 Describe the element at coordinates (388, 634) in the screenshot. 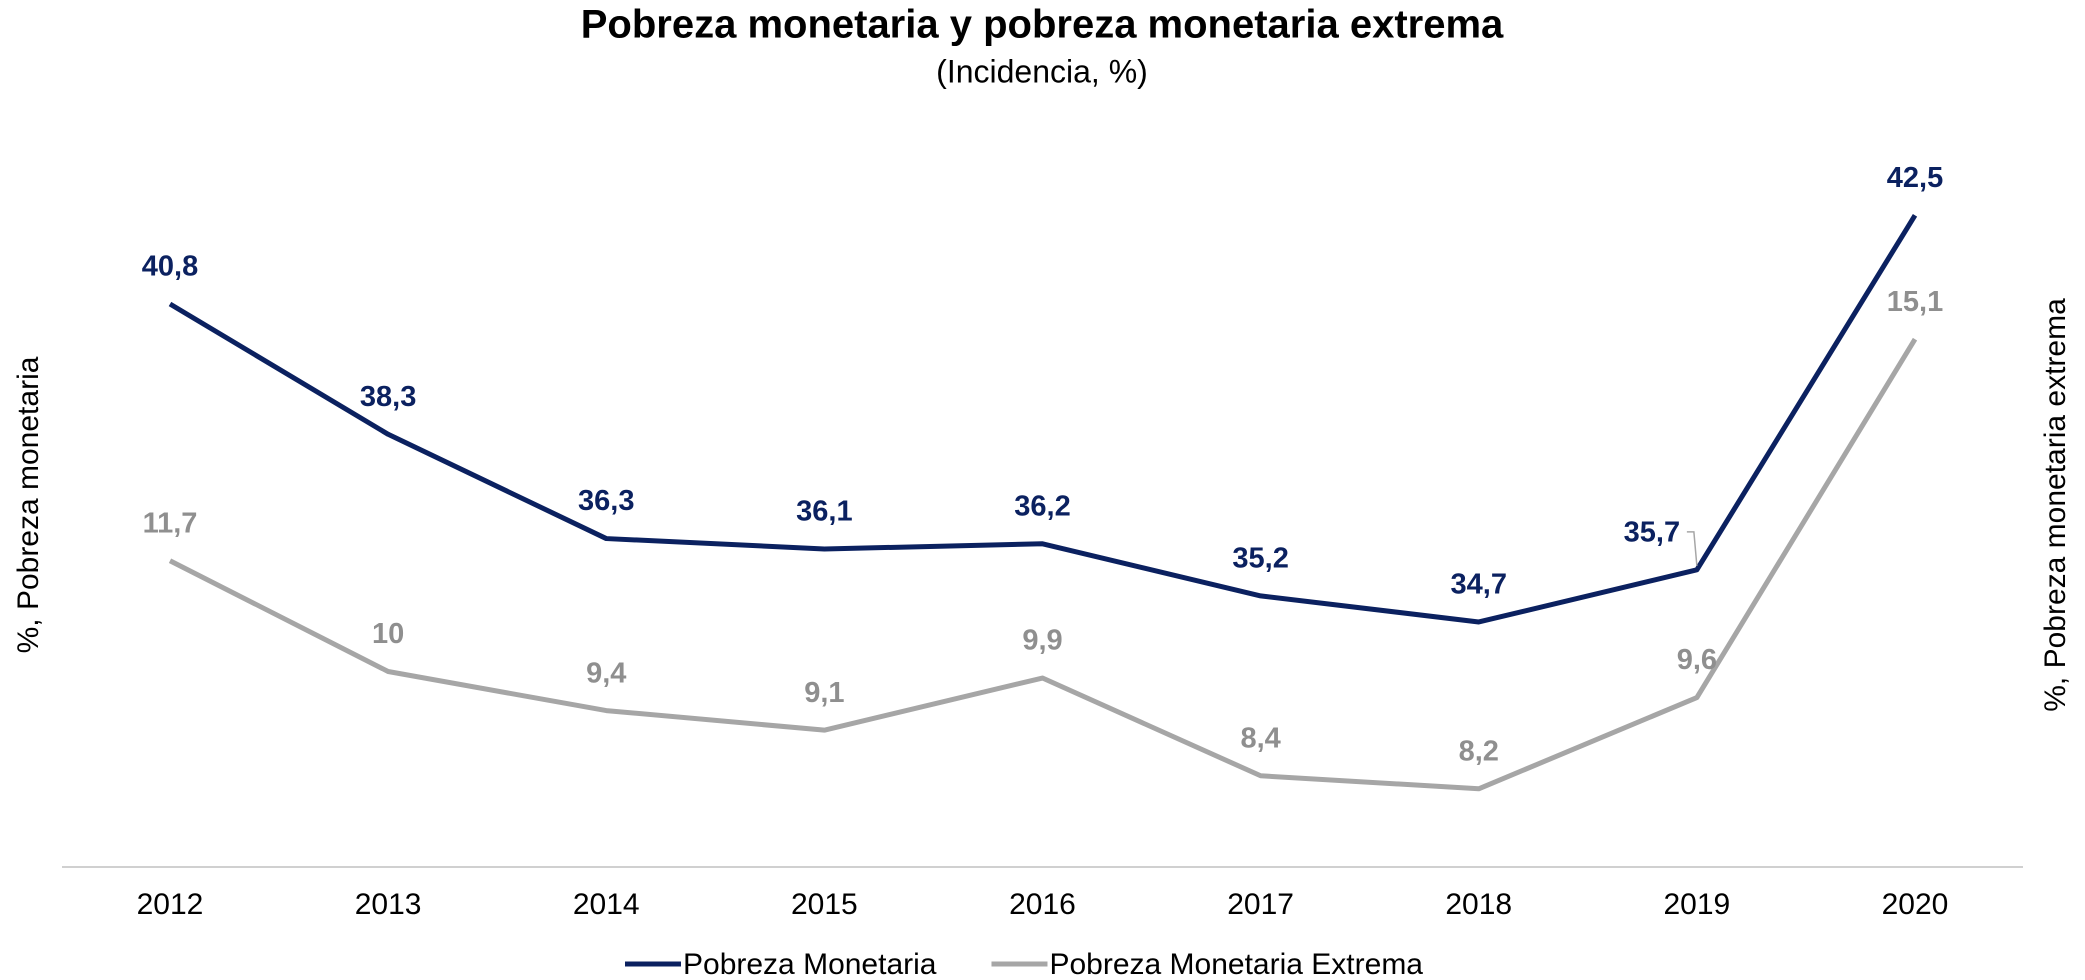

I see `data-label: 10` at that location.